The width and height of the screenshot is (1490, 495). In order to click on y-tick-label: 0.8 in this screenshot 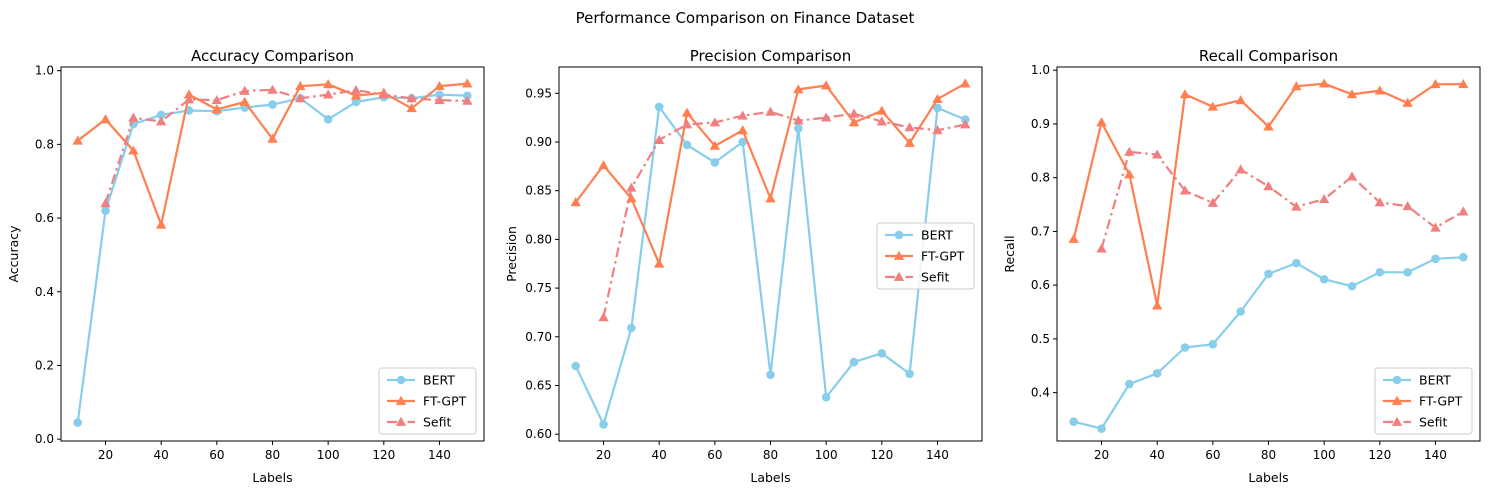, I will do `click(44, 144)`.